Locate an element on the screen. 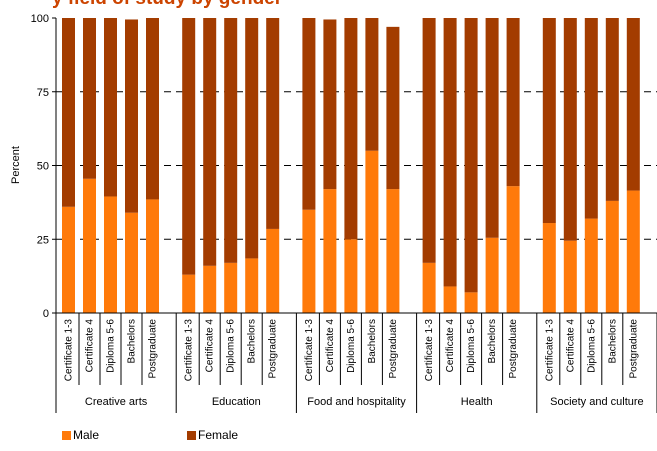  legend-label-male: Male is located at coordinates (86, 435).